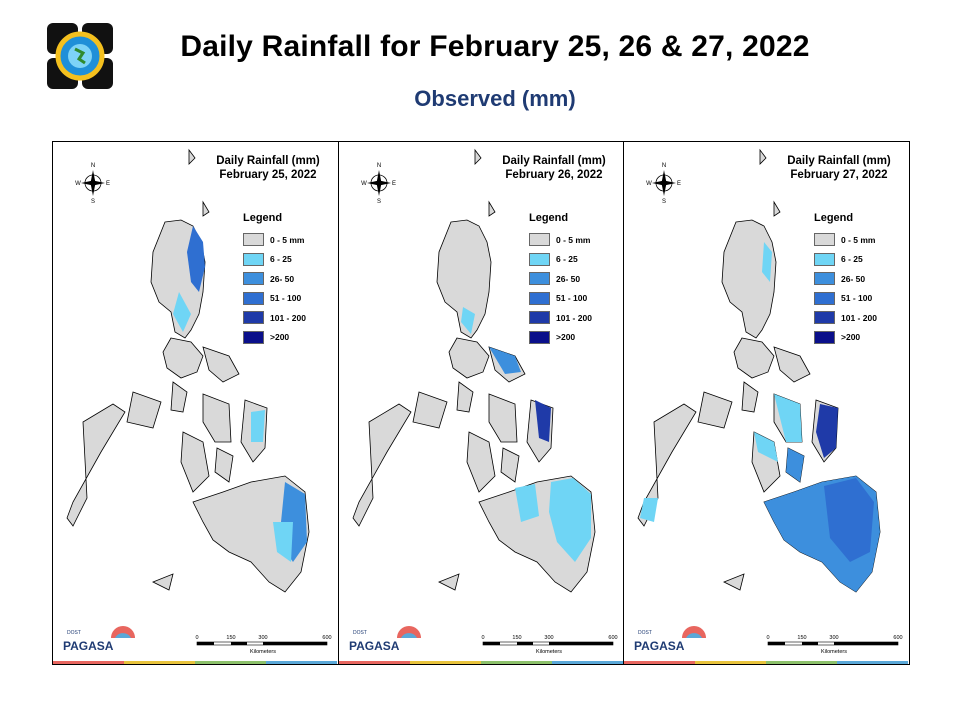  What do you see at coordinates (839, 168) in the screenshot?
I see `panel-title: Daily Rainfall (mm) February 27, 2022` at bounding box center [839, 168].